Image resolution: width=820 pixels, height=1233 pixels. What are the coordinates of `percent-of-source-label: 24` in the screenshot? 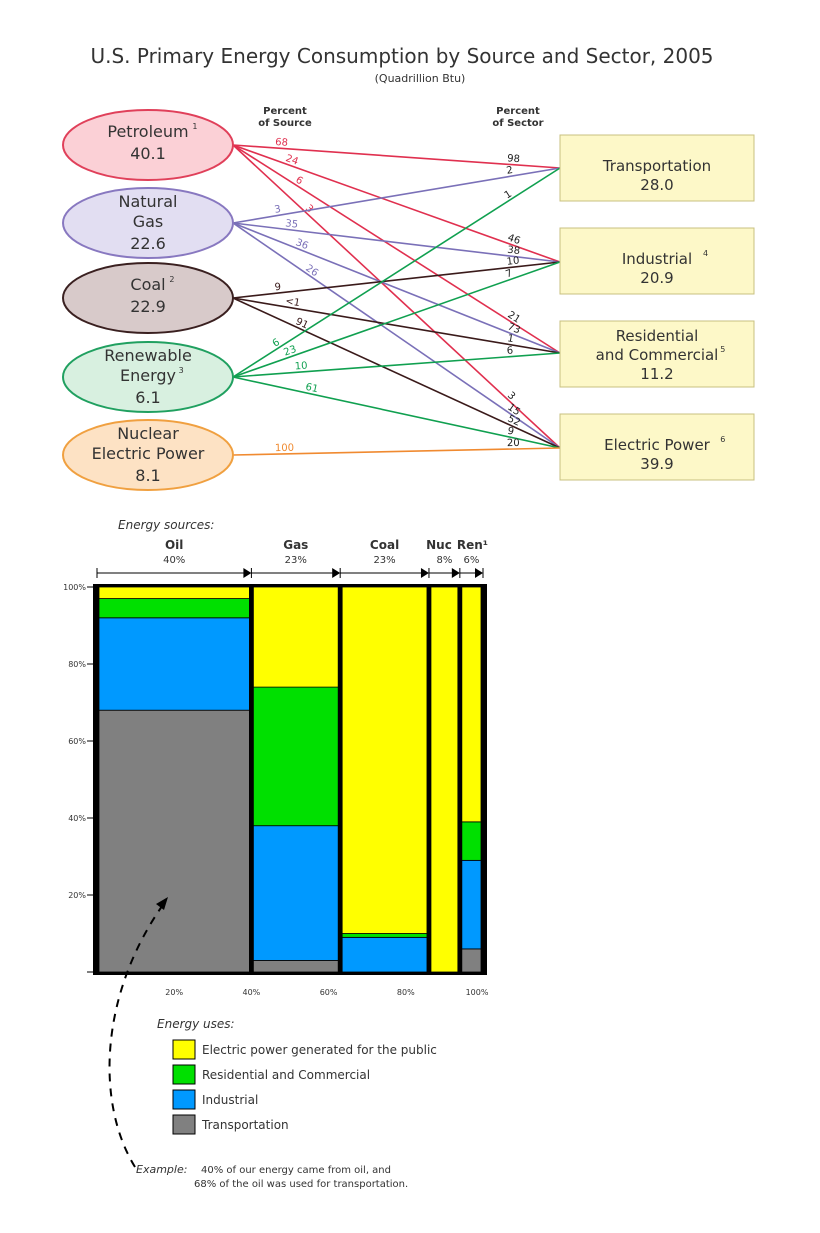 It's located at (292, 160).